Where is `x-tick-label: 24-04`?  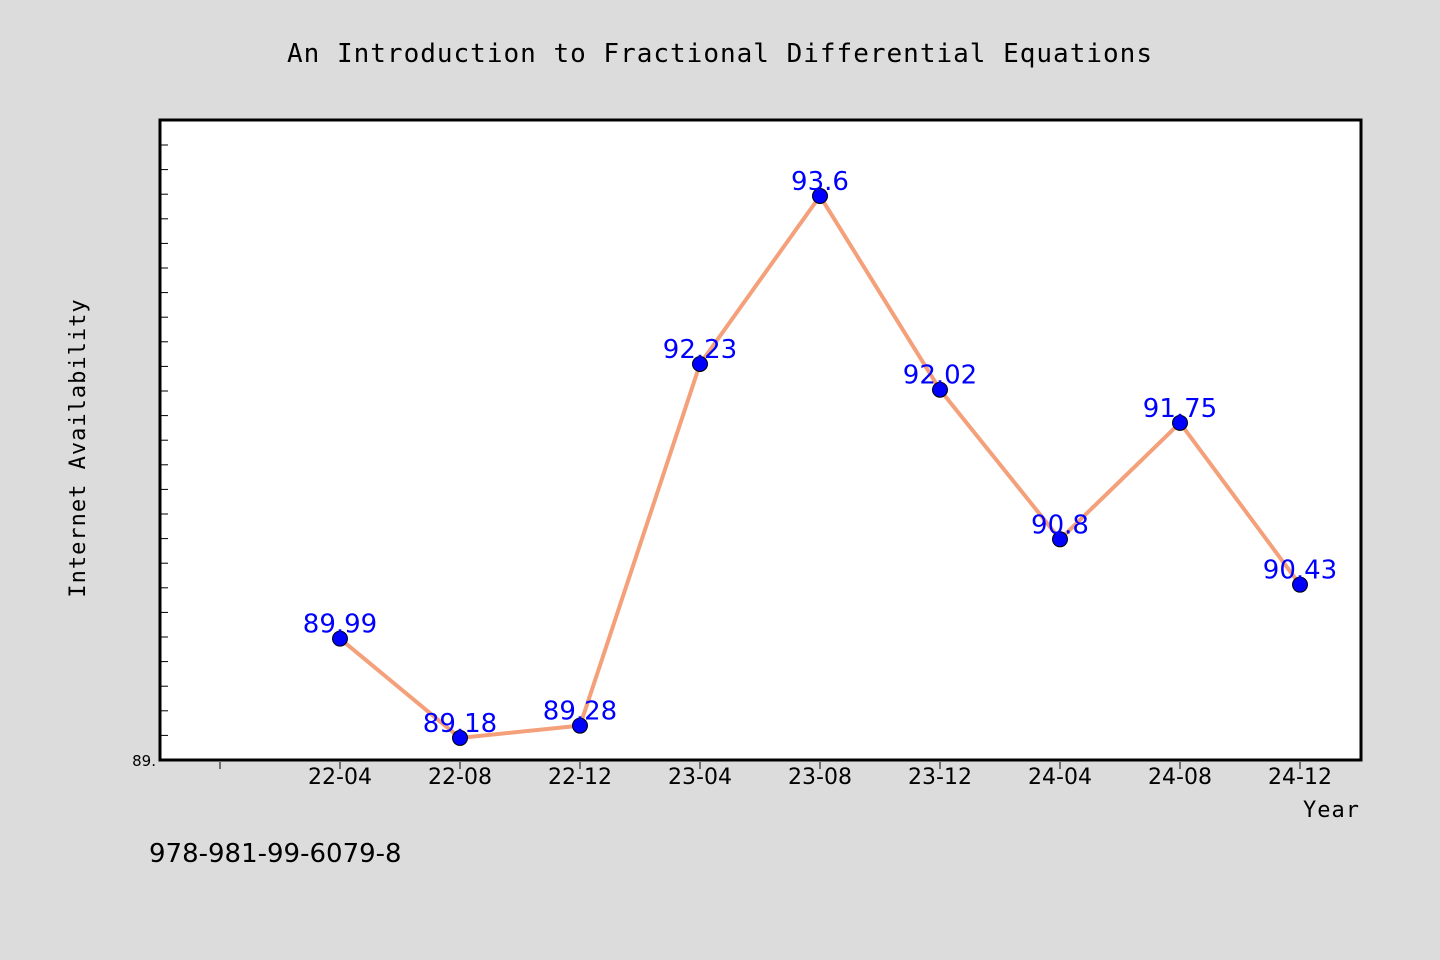
x-tick-label: 24-04 is located at coordinates (1060, 777).